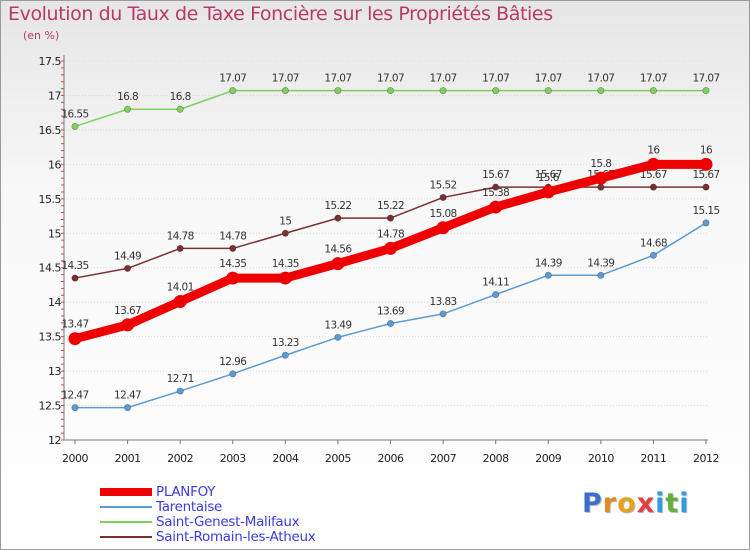  I want to click on point-saint-romain-les-atheux-2011, so click(653, 187).